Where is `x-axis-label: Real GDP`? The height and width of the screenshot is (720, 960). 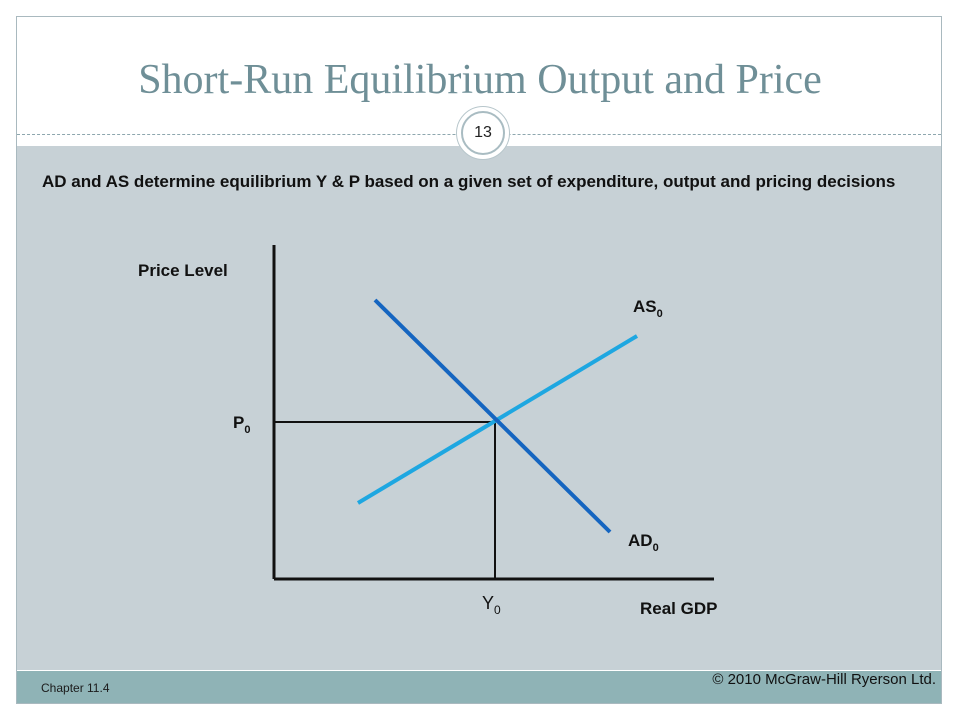
x-axis-label: Real GDP is located at coordinates (678, 608).